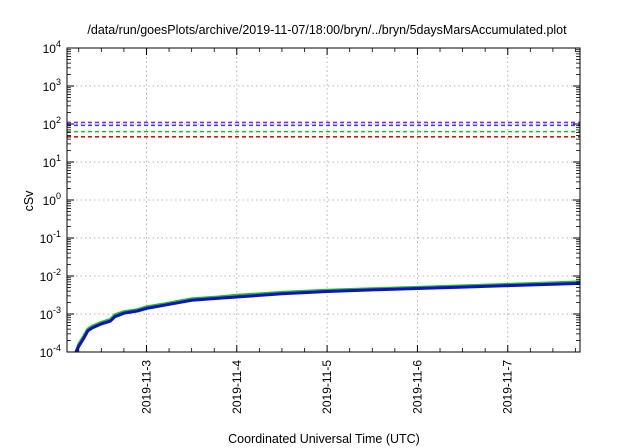 Image resolution: width=640 pixels, height=448 pixels. I want to click on series-lines, so click(327, 316).